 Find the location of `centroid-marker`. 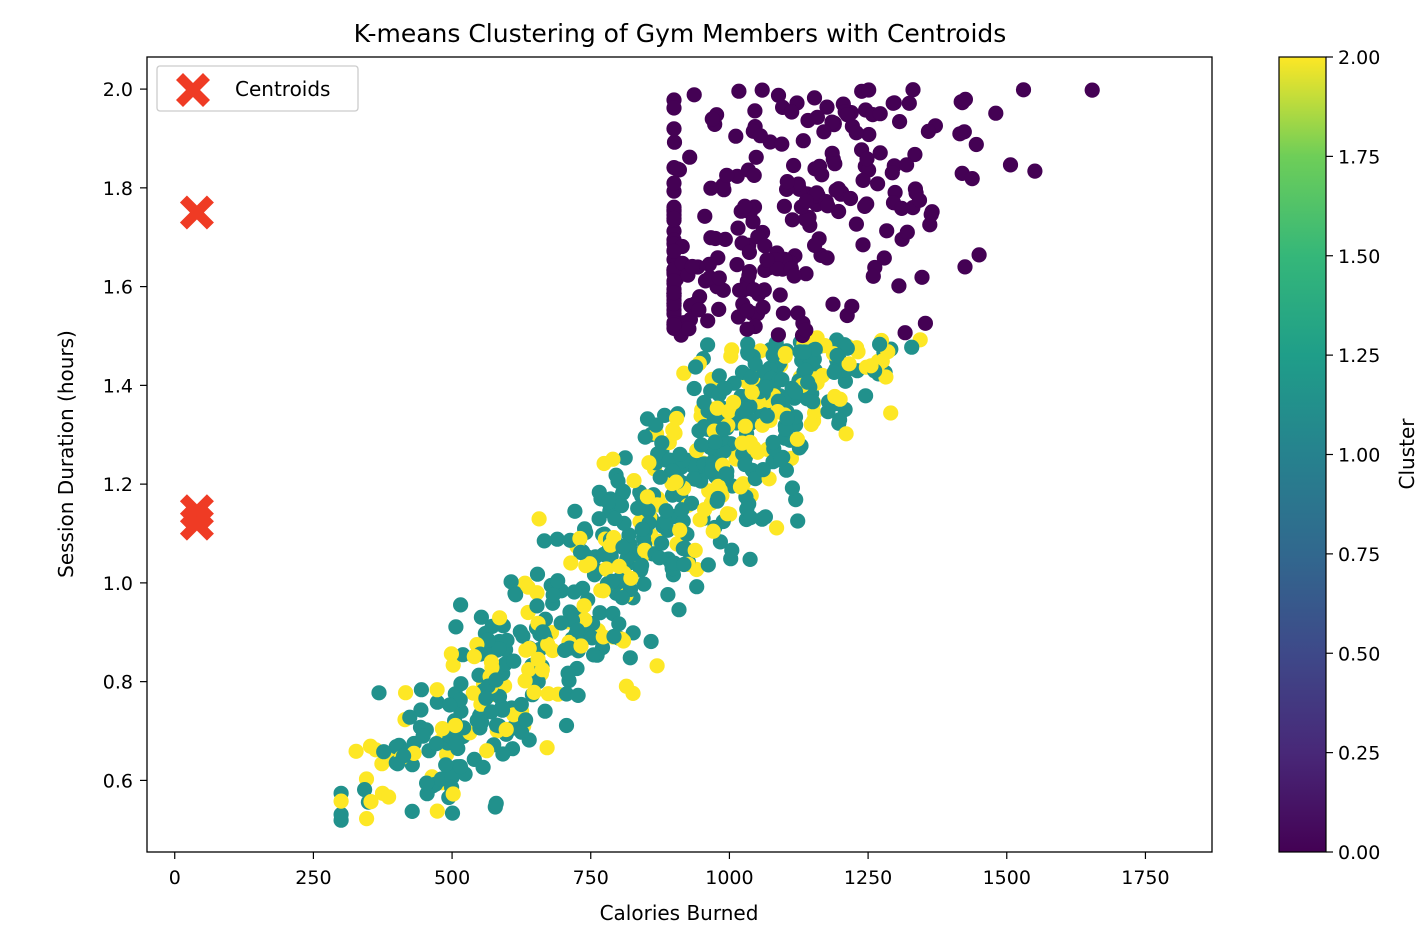

centroid-marker is located at coordinates (196, 212).